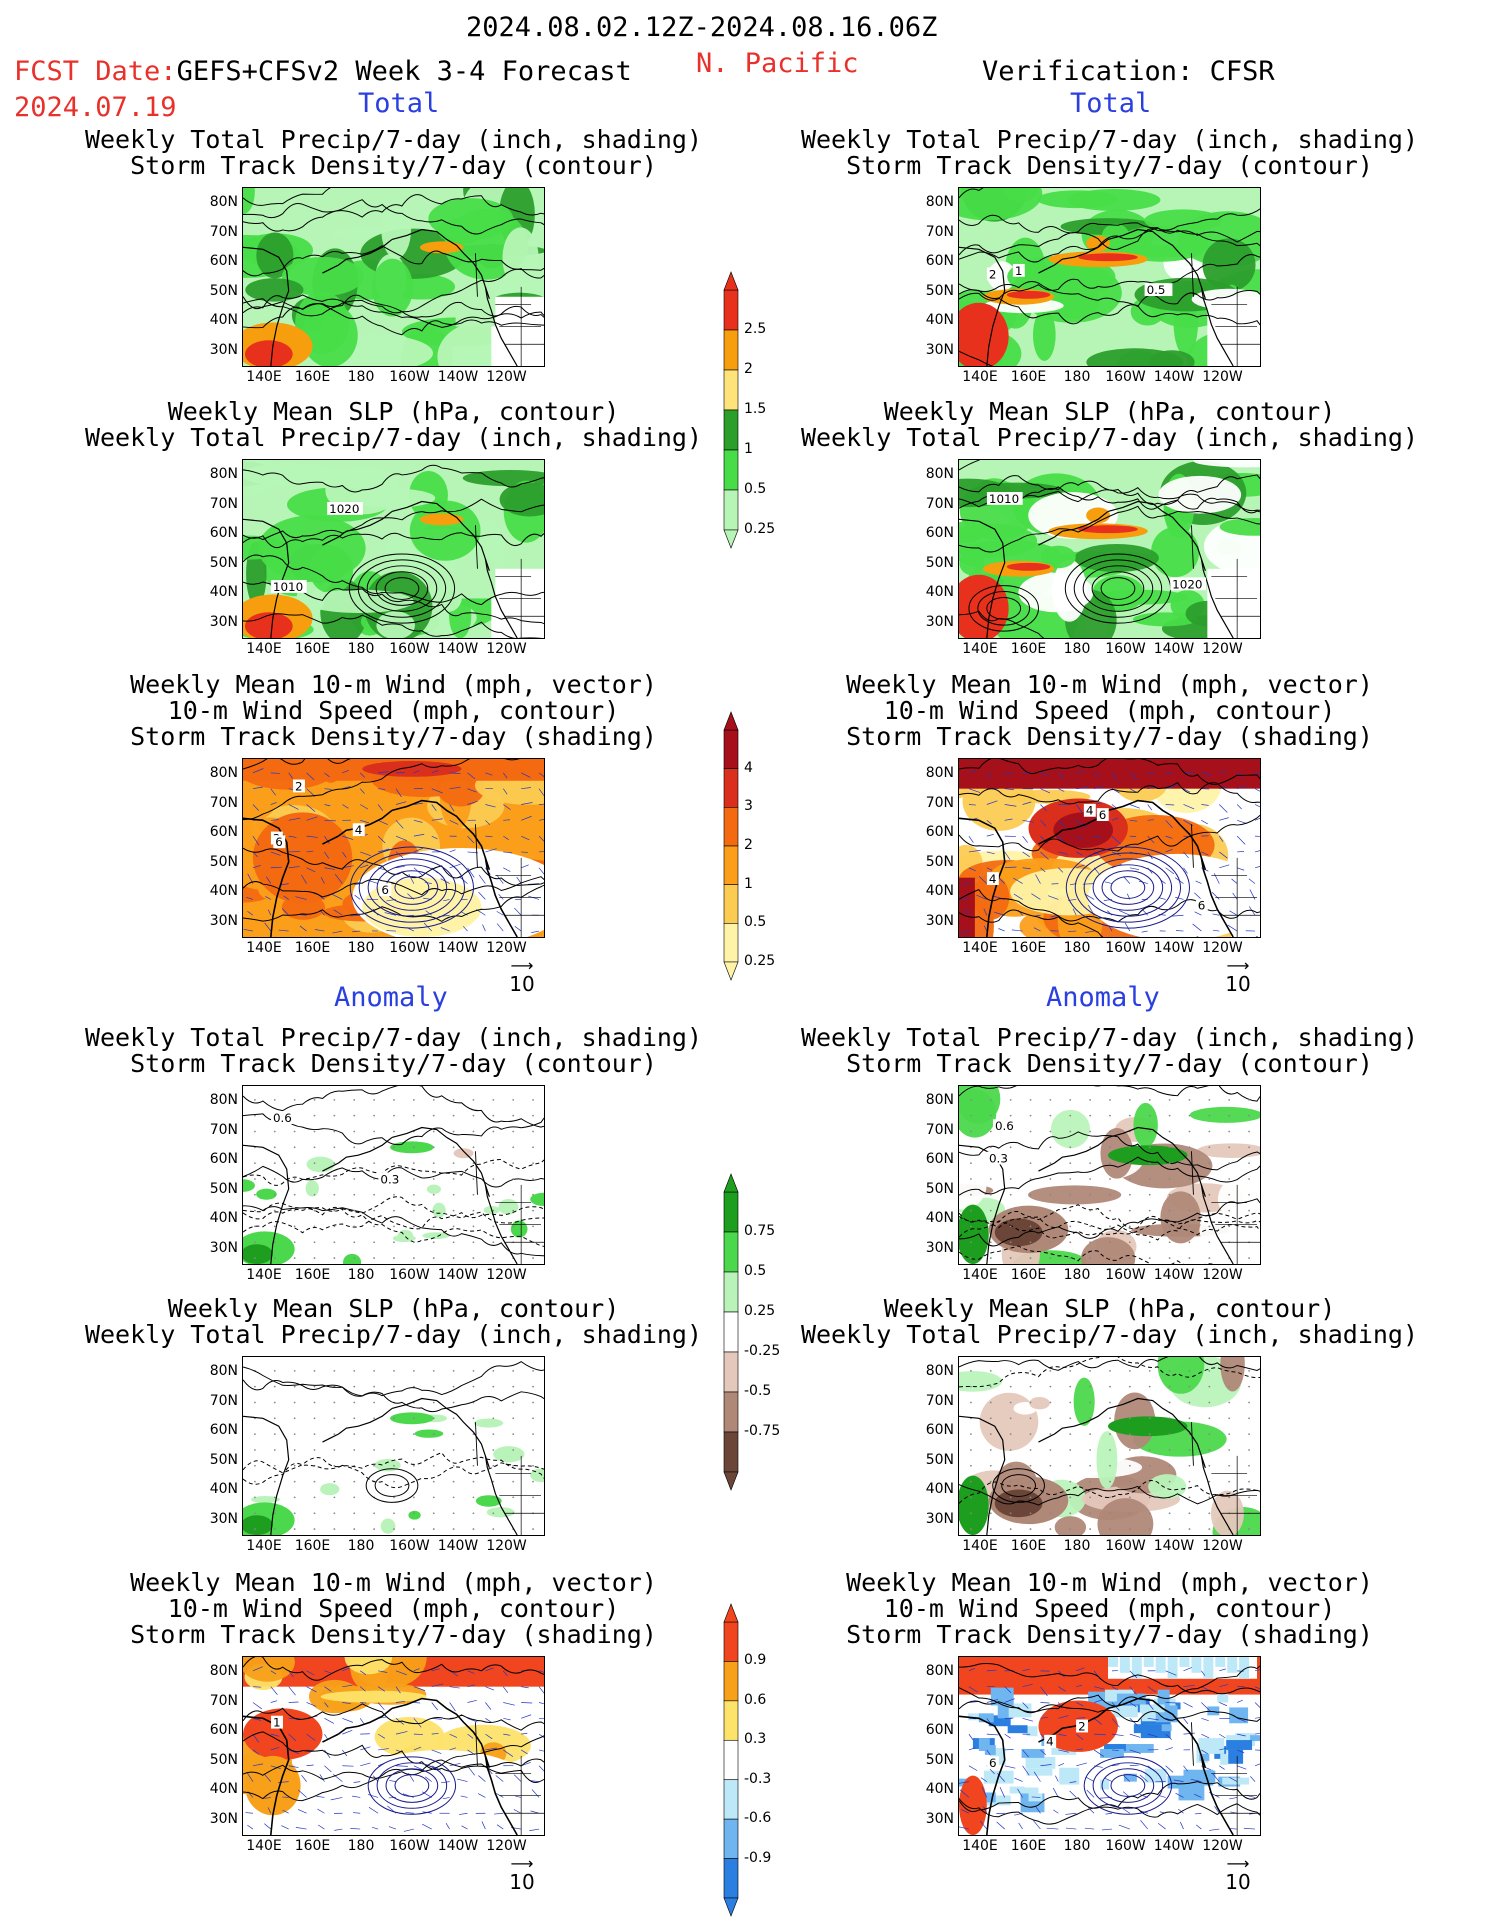 The width and height of the screenshot is (1487, 1925). I want to click on colorbar-tick-label: 0.6, so click(755, 1699).